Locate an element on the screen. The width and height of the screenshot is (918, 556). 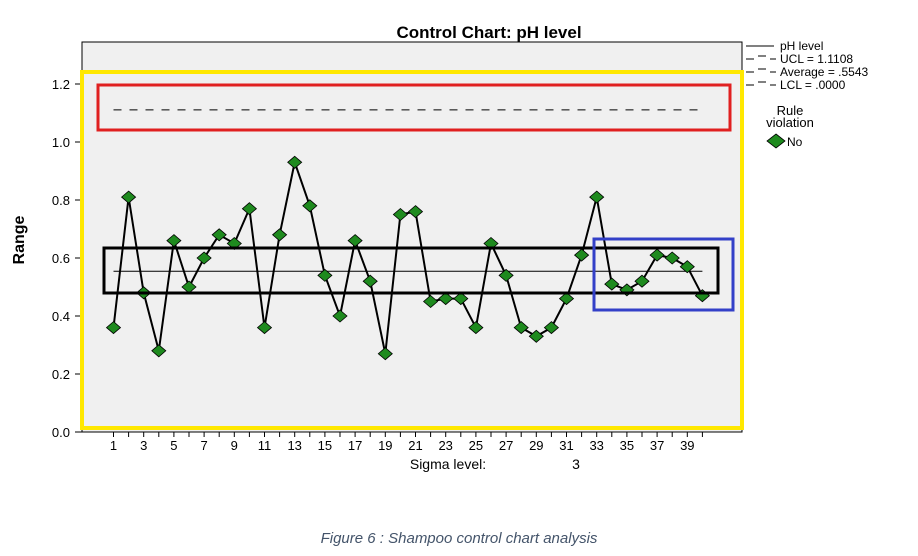
y-tick-label: 0.2 is located at coordinates (61, 374).